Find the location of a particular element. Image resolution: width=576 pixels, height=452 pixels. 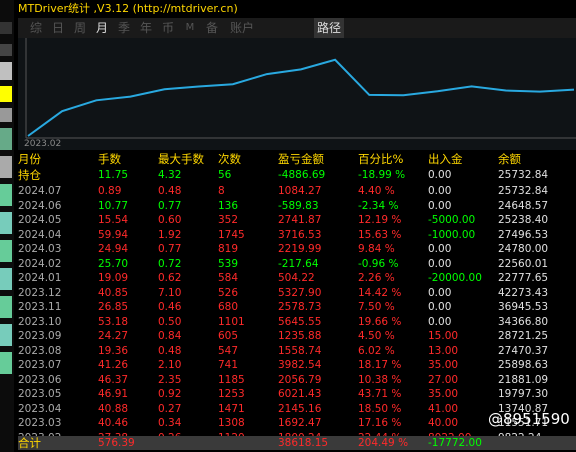

table-cell: 27.00 is located at coordinates (443, 379).